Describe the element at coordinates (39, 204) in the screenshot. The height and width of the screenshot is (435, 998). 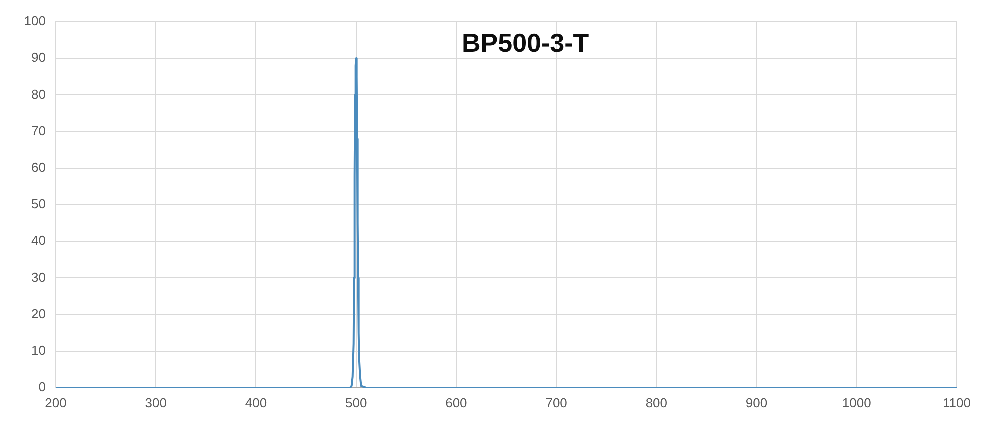
I see `y-tick-label: 50` at that location.